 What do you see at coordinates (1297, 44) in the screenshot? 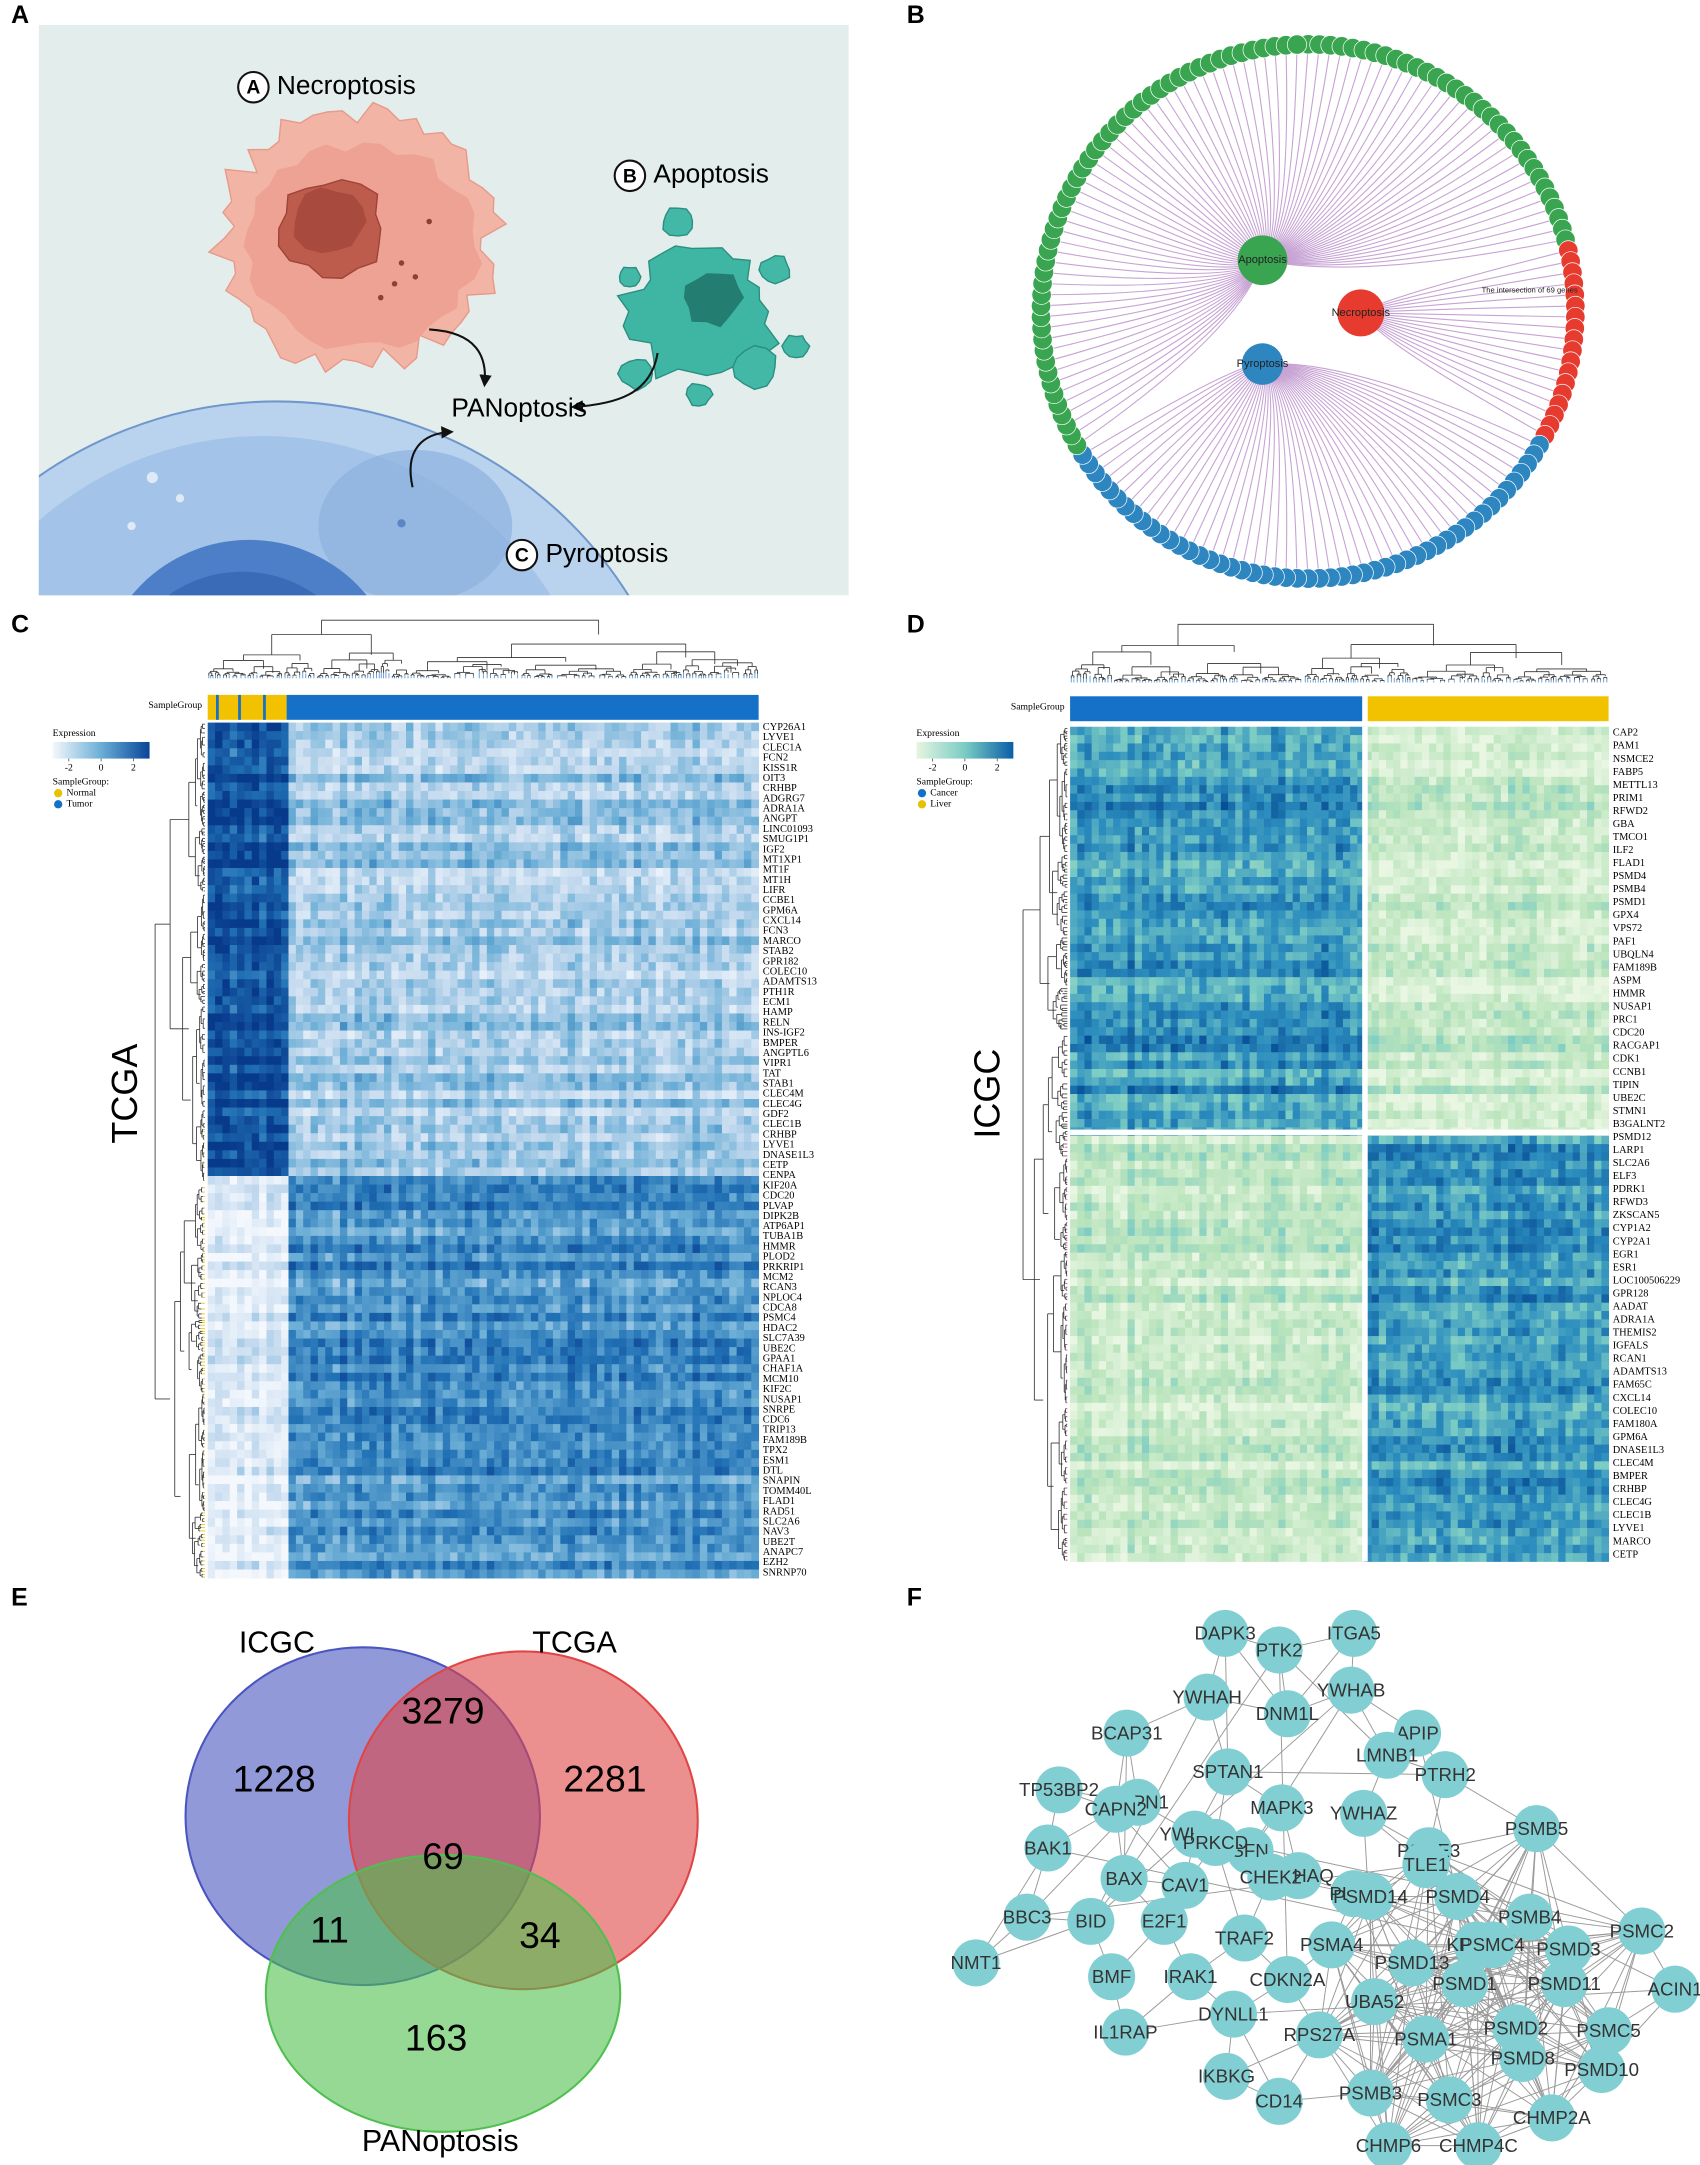
I see `gene-node` at bounding box center [1297, 44].